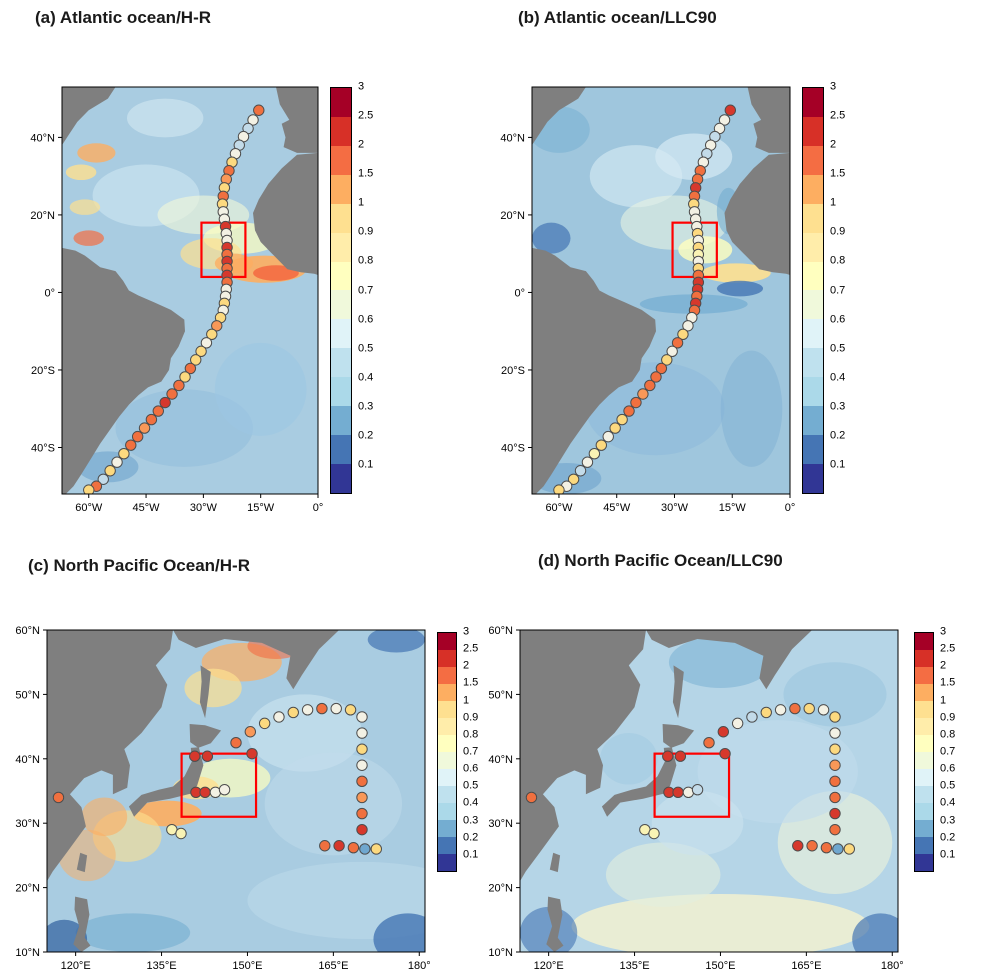 The width and height of the screenshot is (997, 974). Describe the element at coordinates (285, 213) in the screenshot. I see `land-africa` at that location.